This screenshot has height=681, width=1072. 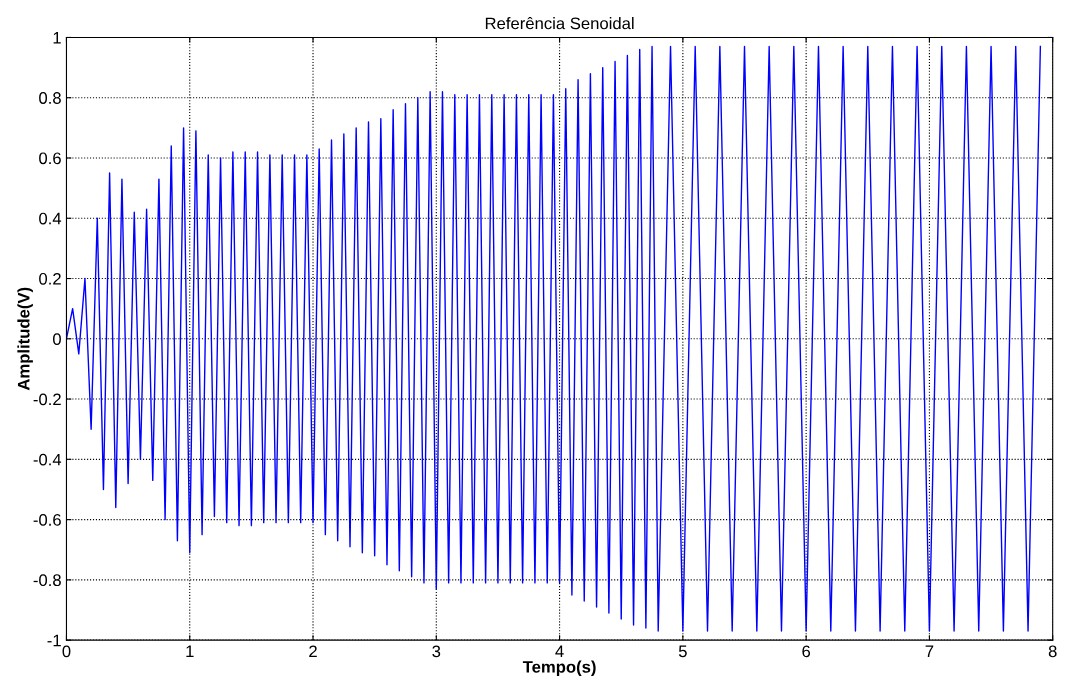 What do you see at coordinates (50, 218) in the screenshot?
I see `y-tick-label: 0.4` at bounding box center [50, 218].